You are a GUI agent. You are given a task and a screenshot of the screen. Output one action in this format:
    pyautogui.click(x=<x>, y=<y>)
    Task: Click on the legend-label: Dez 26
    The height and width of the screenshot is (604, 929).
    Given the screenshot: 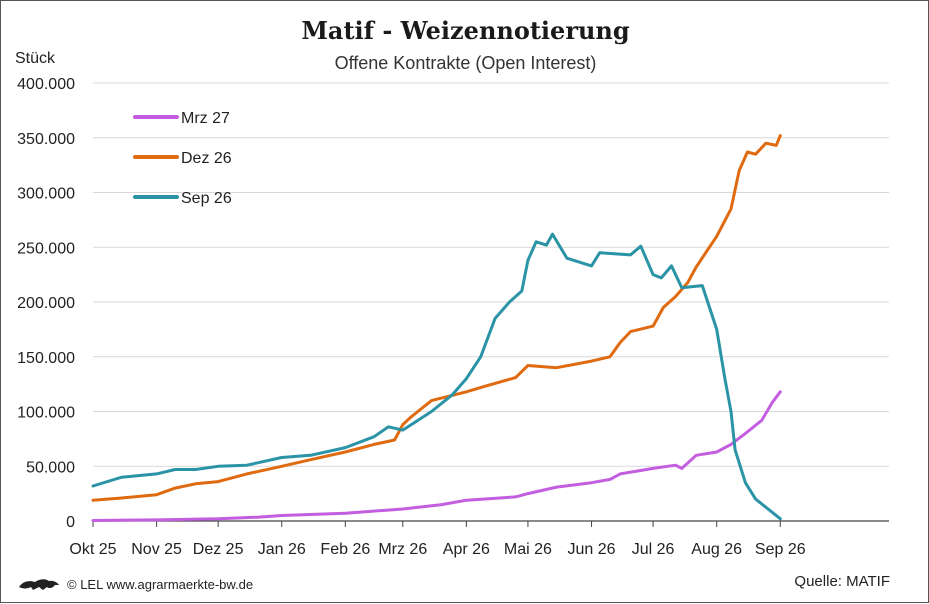 What is the action you would take?
    pyautogui.click(x=206, y=158)
    